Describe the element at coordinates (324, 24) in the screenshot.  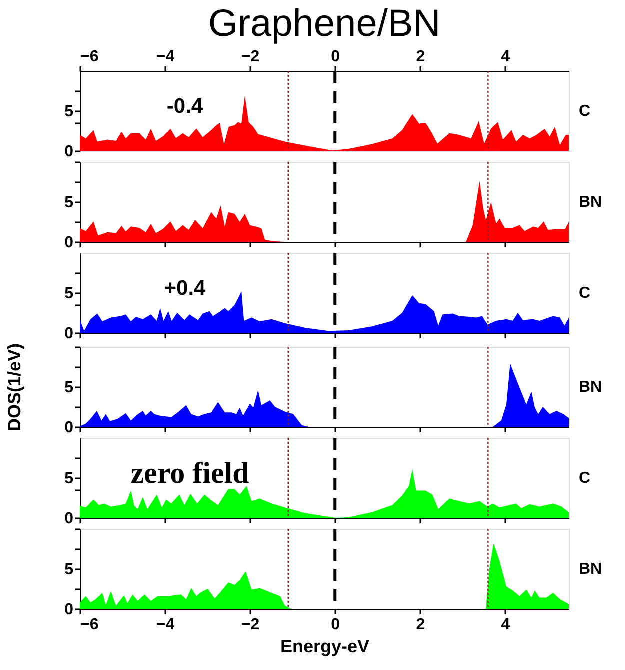
I see `chart-title: Graphene/BN` at that location.